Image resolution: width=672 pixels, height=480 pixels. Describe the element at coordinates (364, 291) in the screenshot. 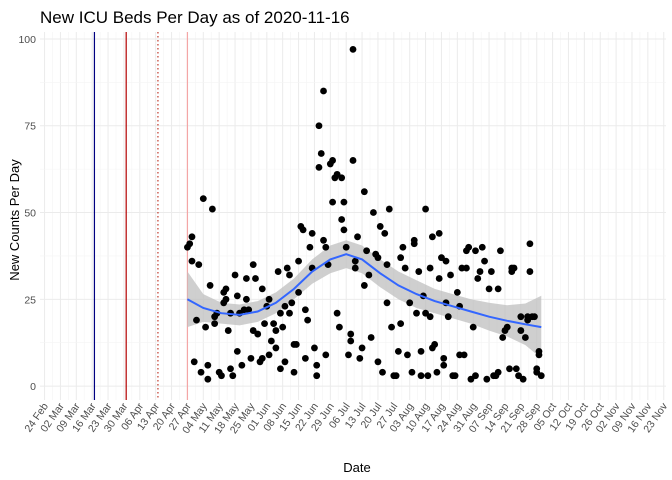

I see `smooth-line` at that location.